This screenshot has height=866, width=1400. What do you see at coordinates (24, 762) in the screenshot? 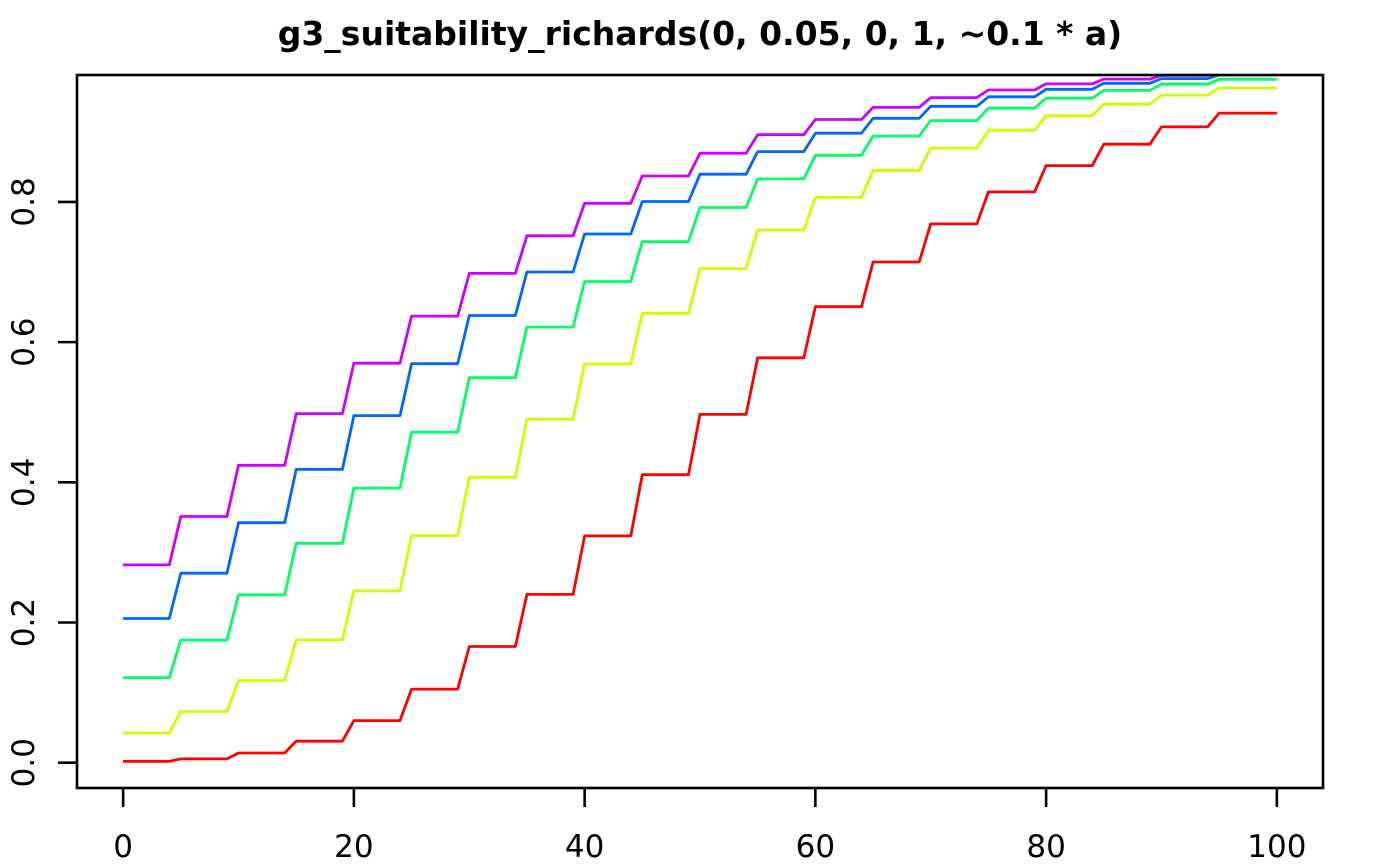
I see `y-axis-tick-label: 0.0` at bounding box center [24, 762].